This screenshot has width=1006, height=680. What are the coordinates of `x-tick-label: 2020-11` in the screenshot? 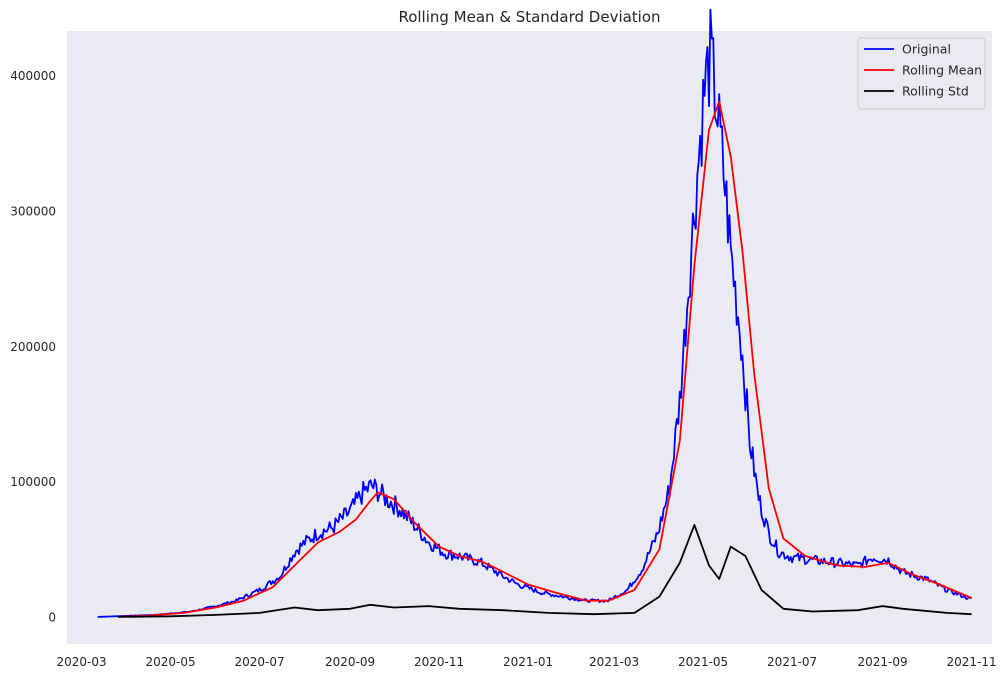 It's located at (439, 662).